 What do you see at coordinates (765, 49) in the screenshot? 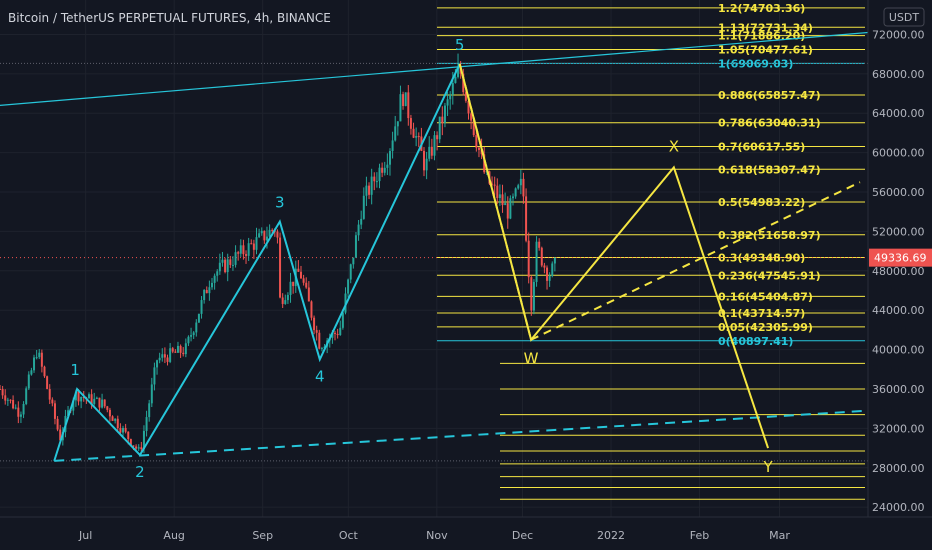
I see `fib-level-label: 1.05(70477.61)` at bounding box center [765, 49].